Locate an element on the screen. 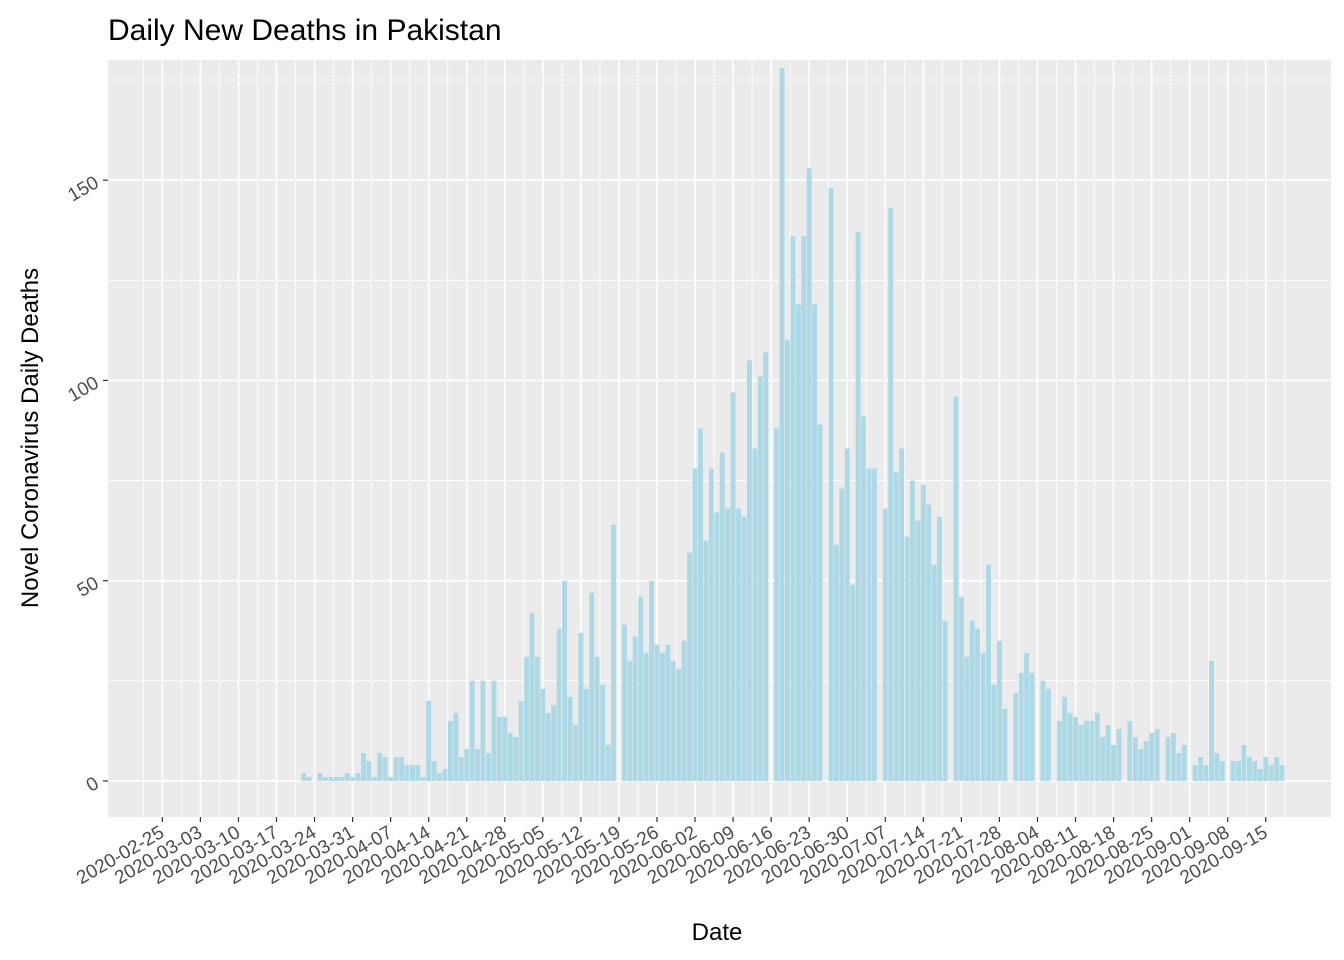  chart-title: Daily New Deaths in Pakistan is located at coordinates (305, 30).